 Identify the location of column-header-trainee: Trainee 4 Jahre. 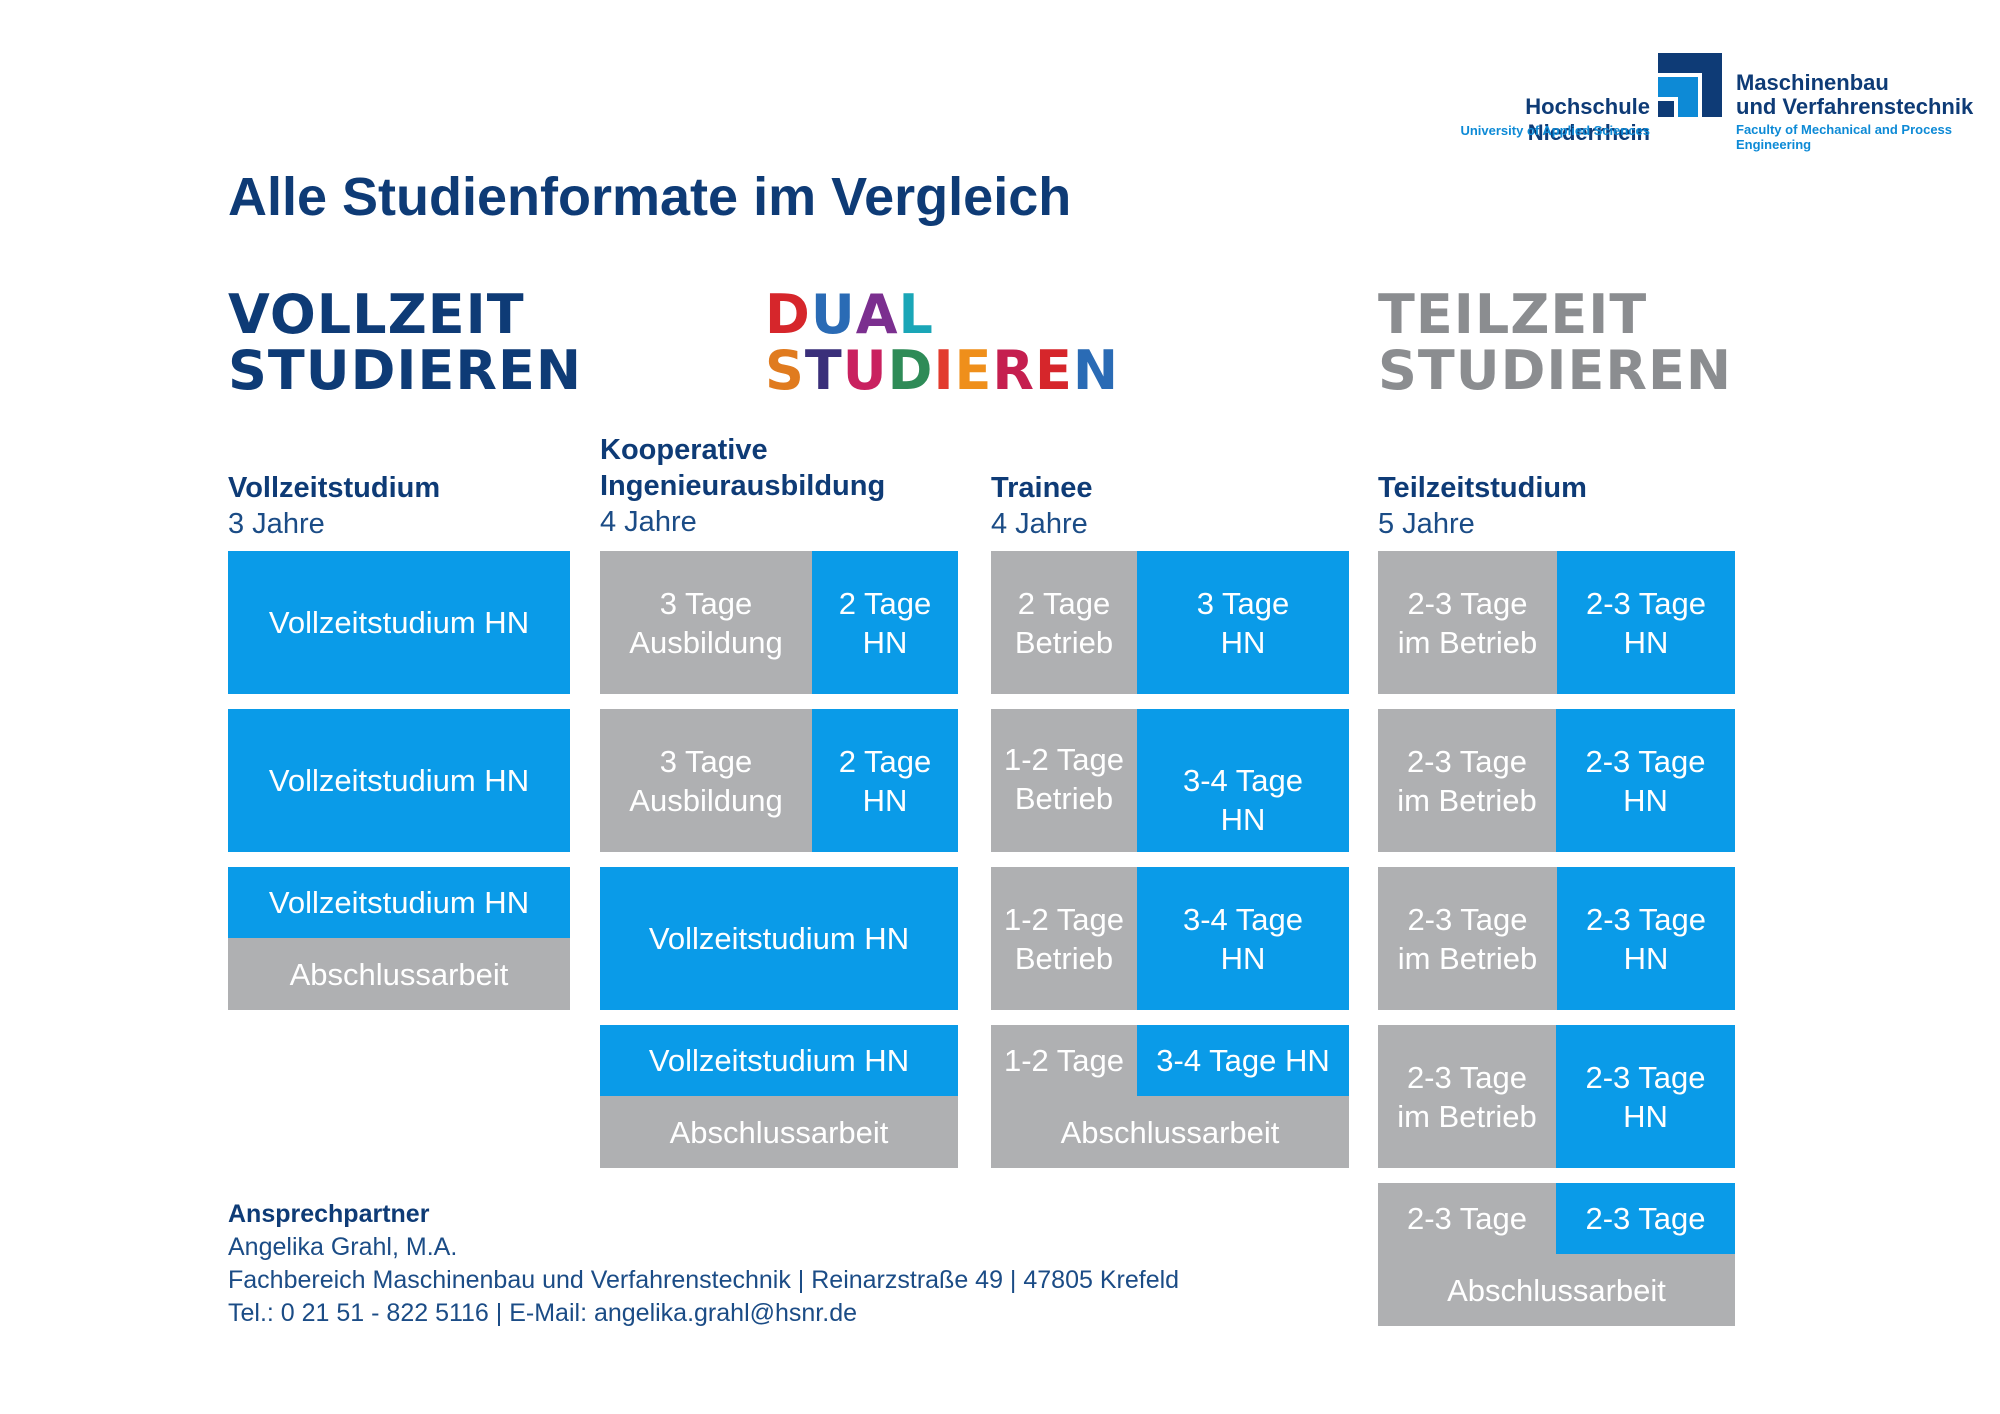
(1042, 506).